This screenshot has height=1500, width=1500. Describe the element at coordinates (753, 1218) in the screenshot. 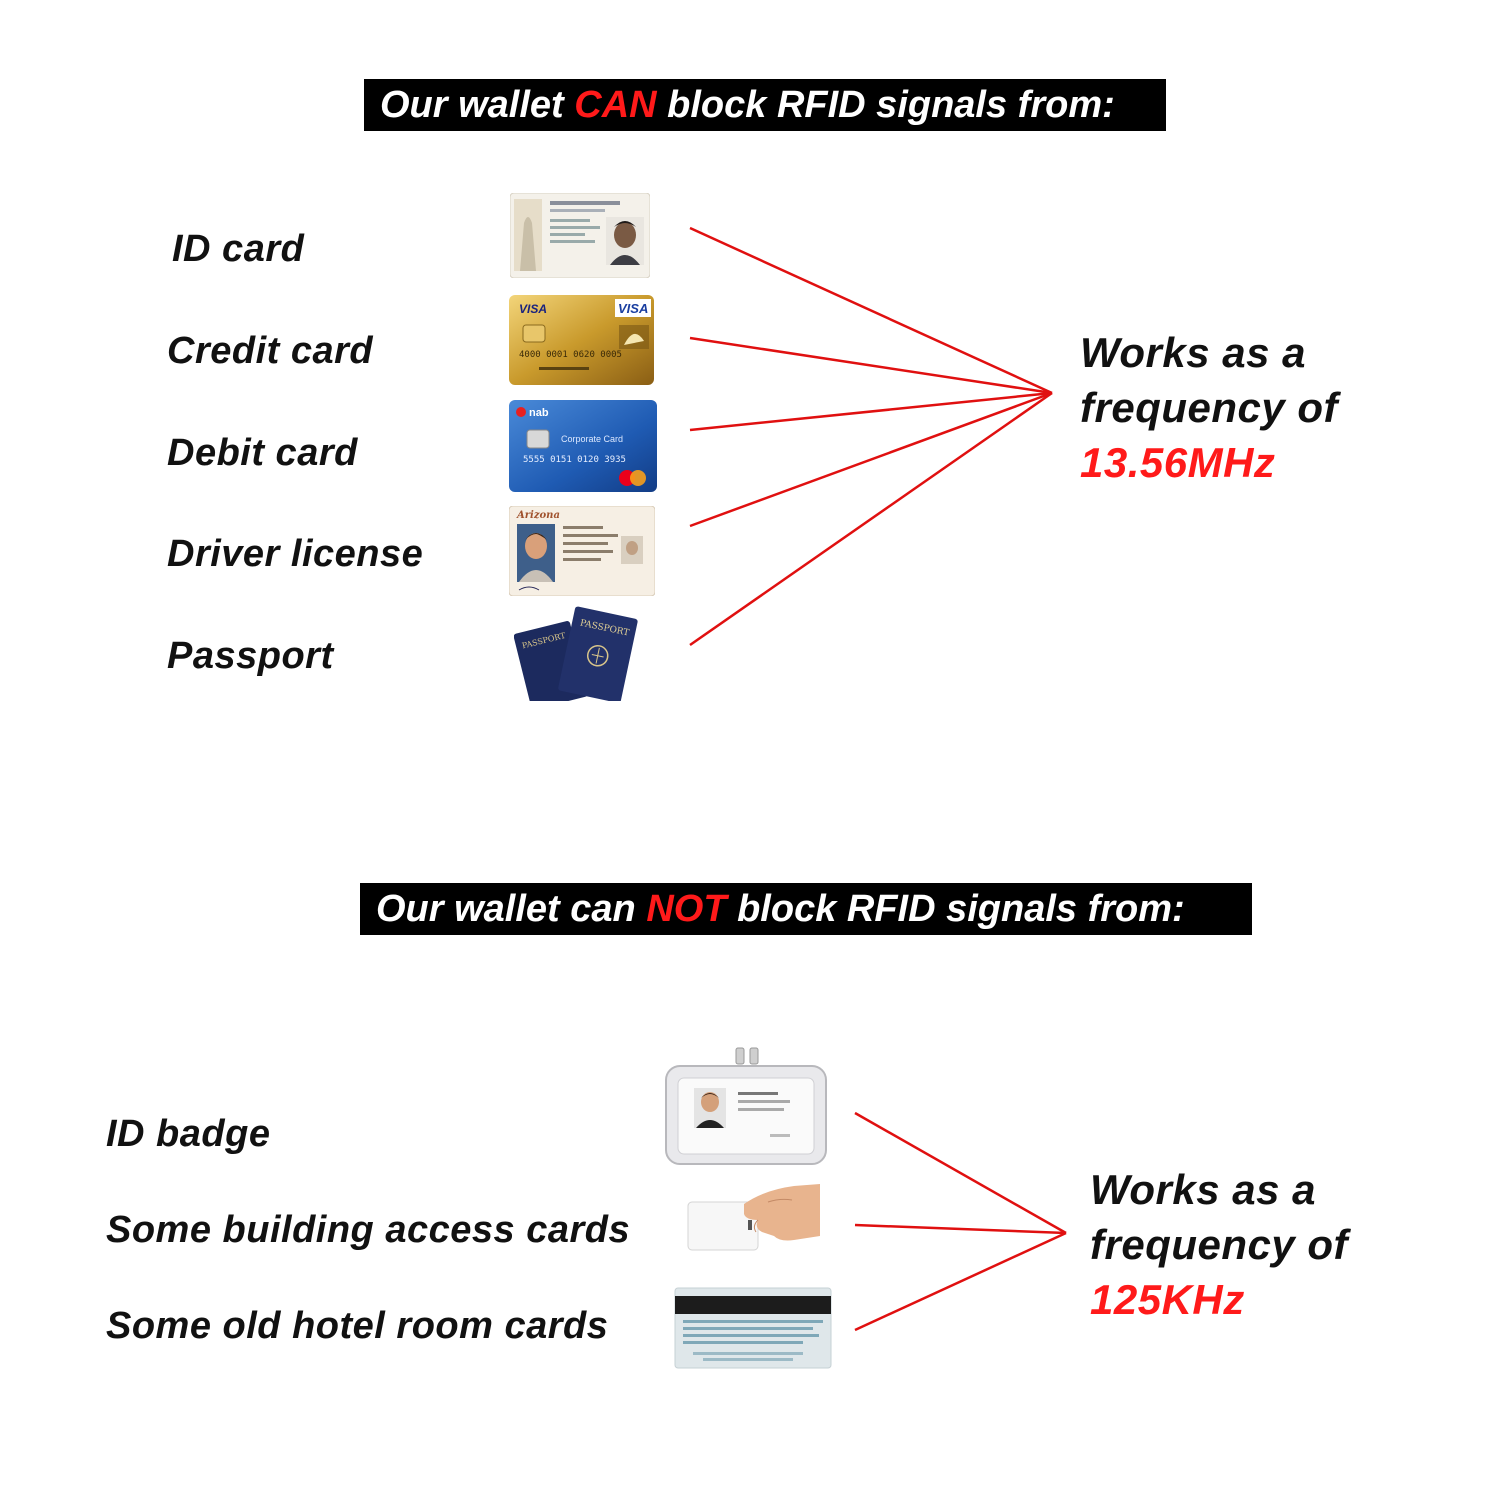

I see `access-card-image` at that location.